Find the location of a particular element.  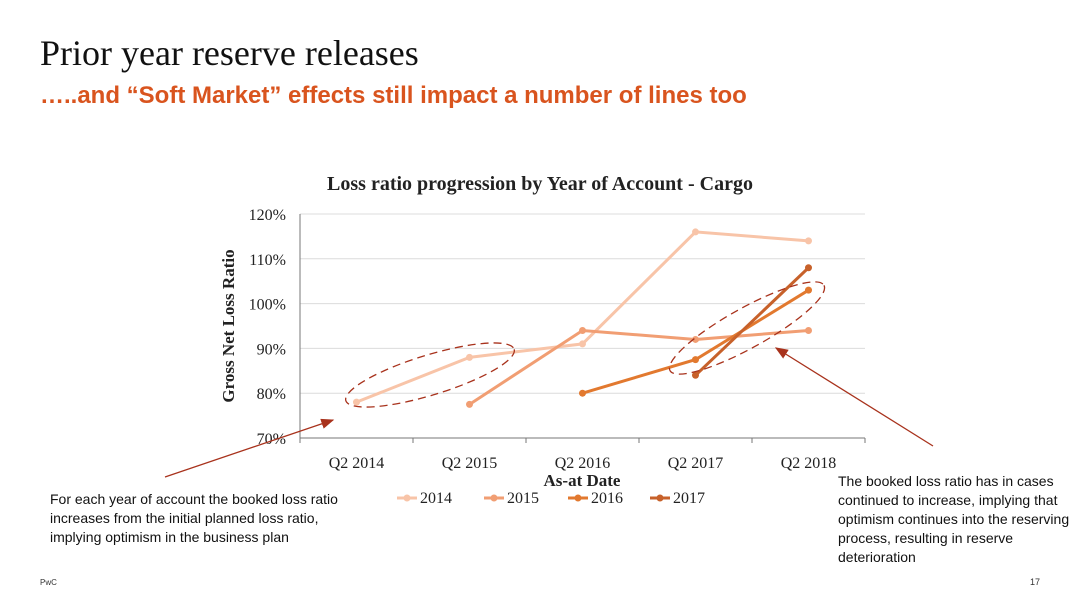

legend-label: 2015 is located at coordinates (523, 498).